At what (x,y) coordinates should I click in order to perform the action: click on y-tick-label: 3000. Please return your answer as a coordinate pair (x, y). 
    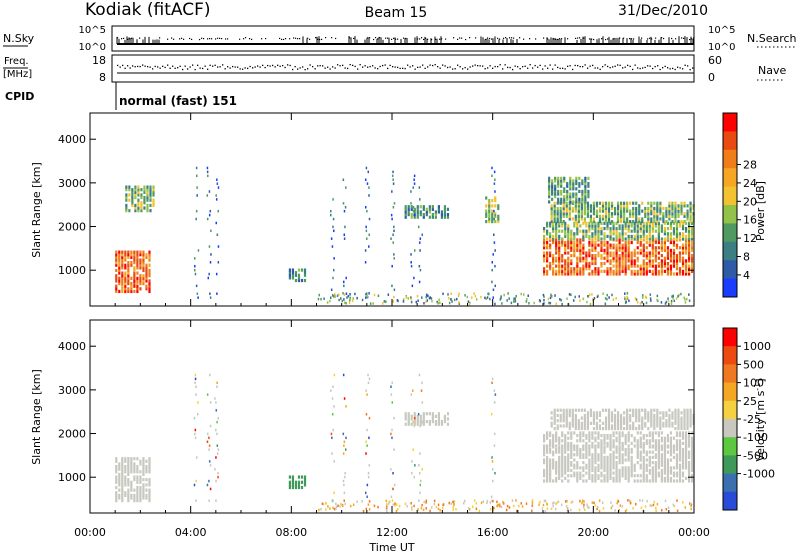
    Looking at the image, I should click on (72, 183).